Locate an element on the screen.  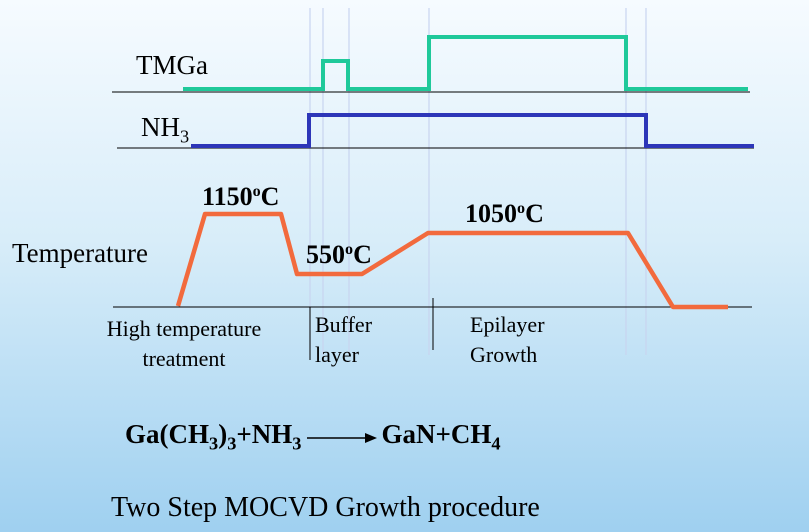
phase-epilayer-growth: Epilayer Growth is located at coordinates (507, 339).